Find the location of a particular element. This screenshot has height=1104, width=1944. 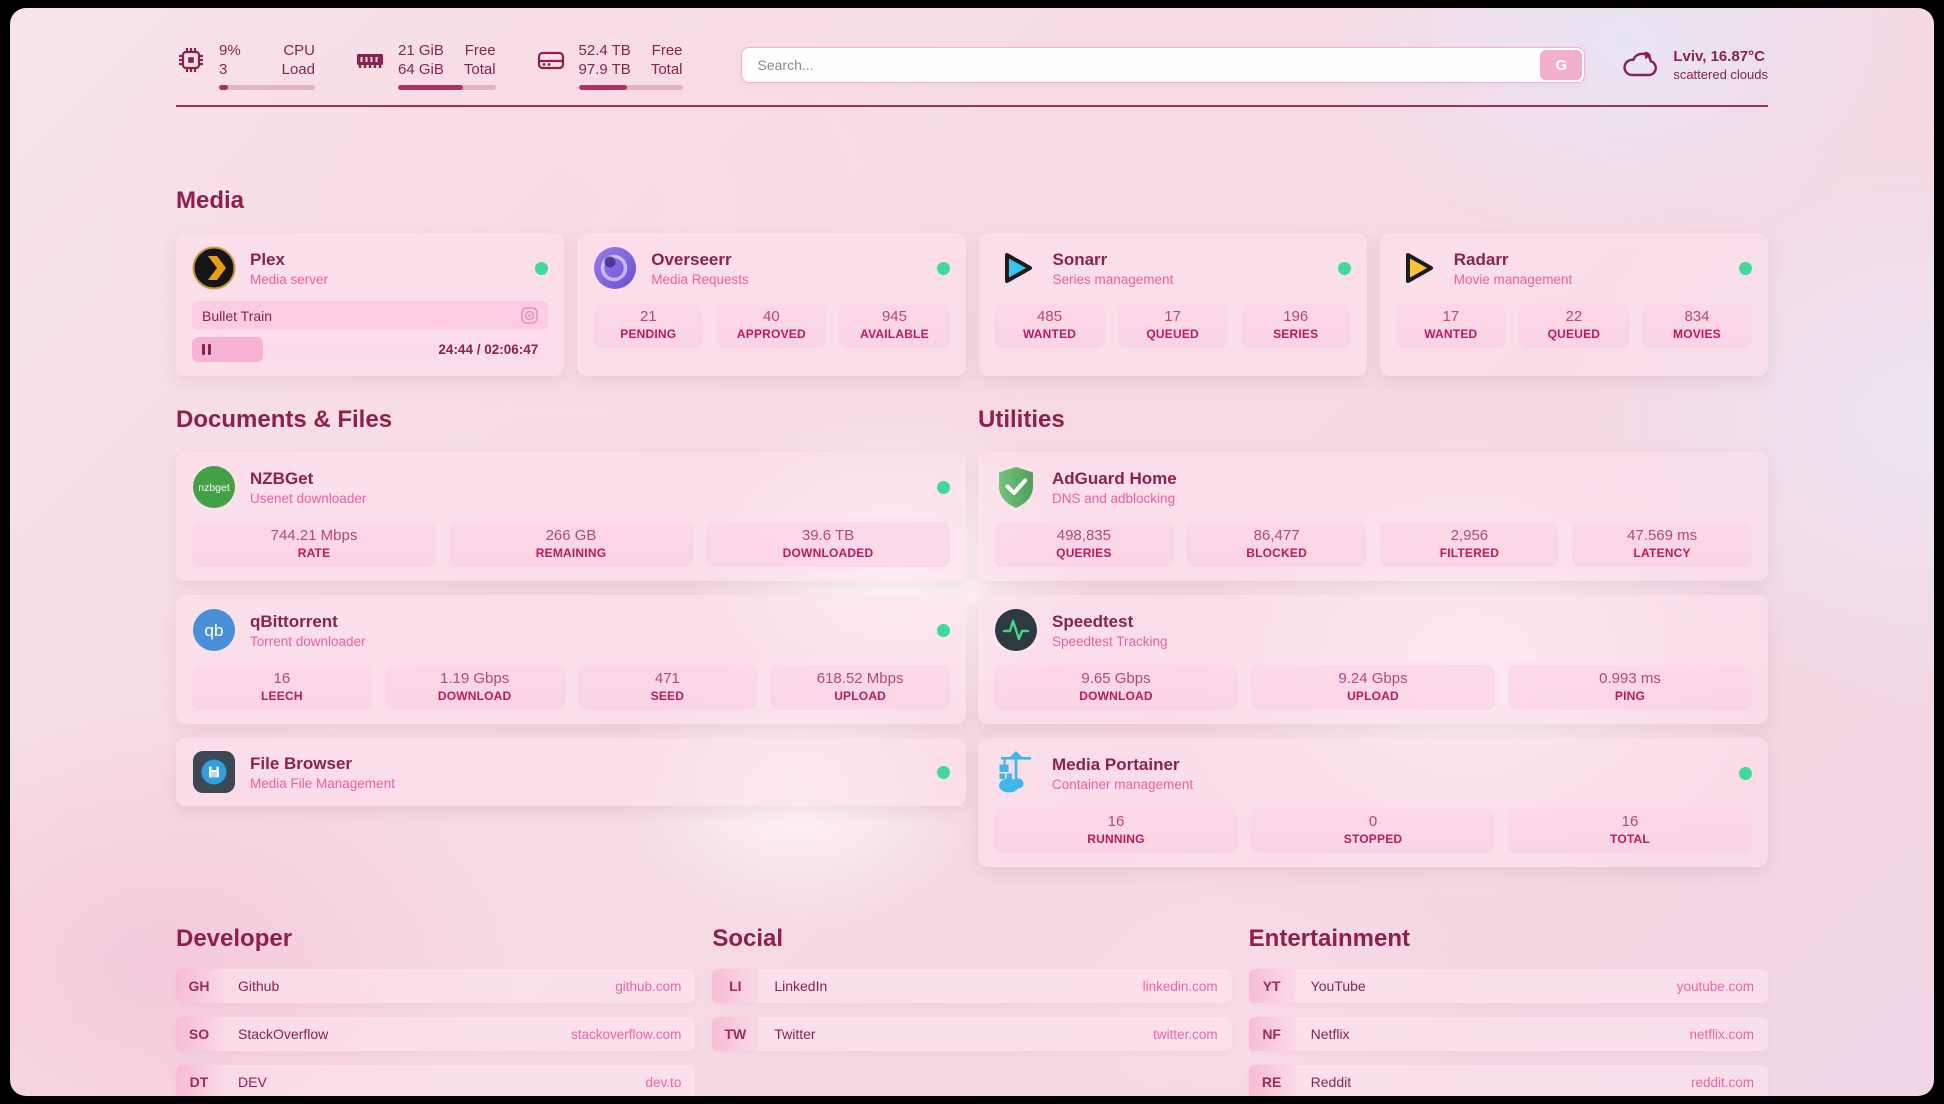

stat-tile: 498,835 QUERIES is located at coordinates (1084, 544).